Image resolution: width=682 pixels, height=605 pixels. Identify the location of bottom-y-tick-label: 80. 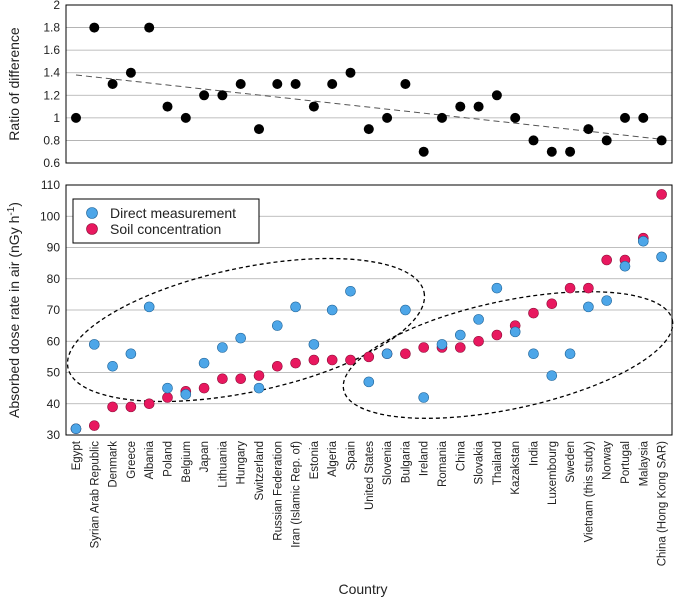
(54, 279).